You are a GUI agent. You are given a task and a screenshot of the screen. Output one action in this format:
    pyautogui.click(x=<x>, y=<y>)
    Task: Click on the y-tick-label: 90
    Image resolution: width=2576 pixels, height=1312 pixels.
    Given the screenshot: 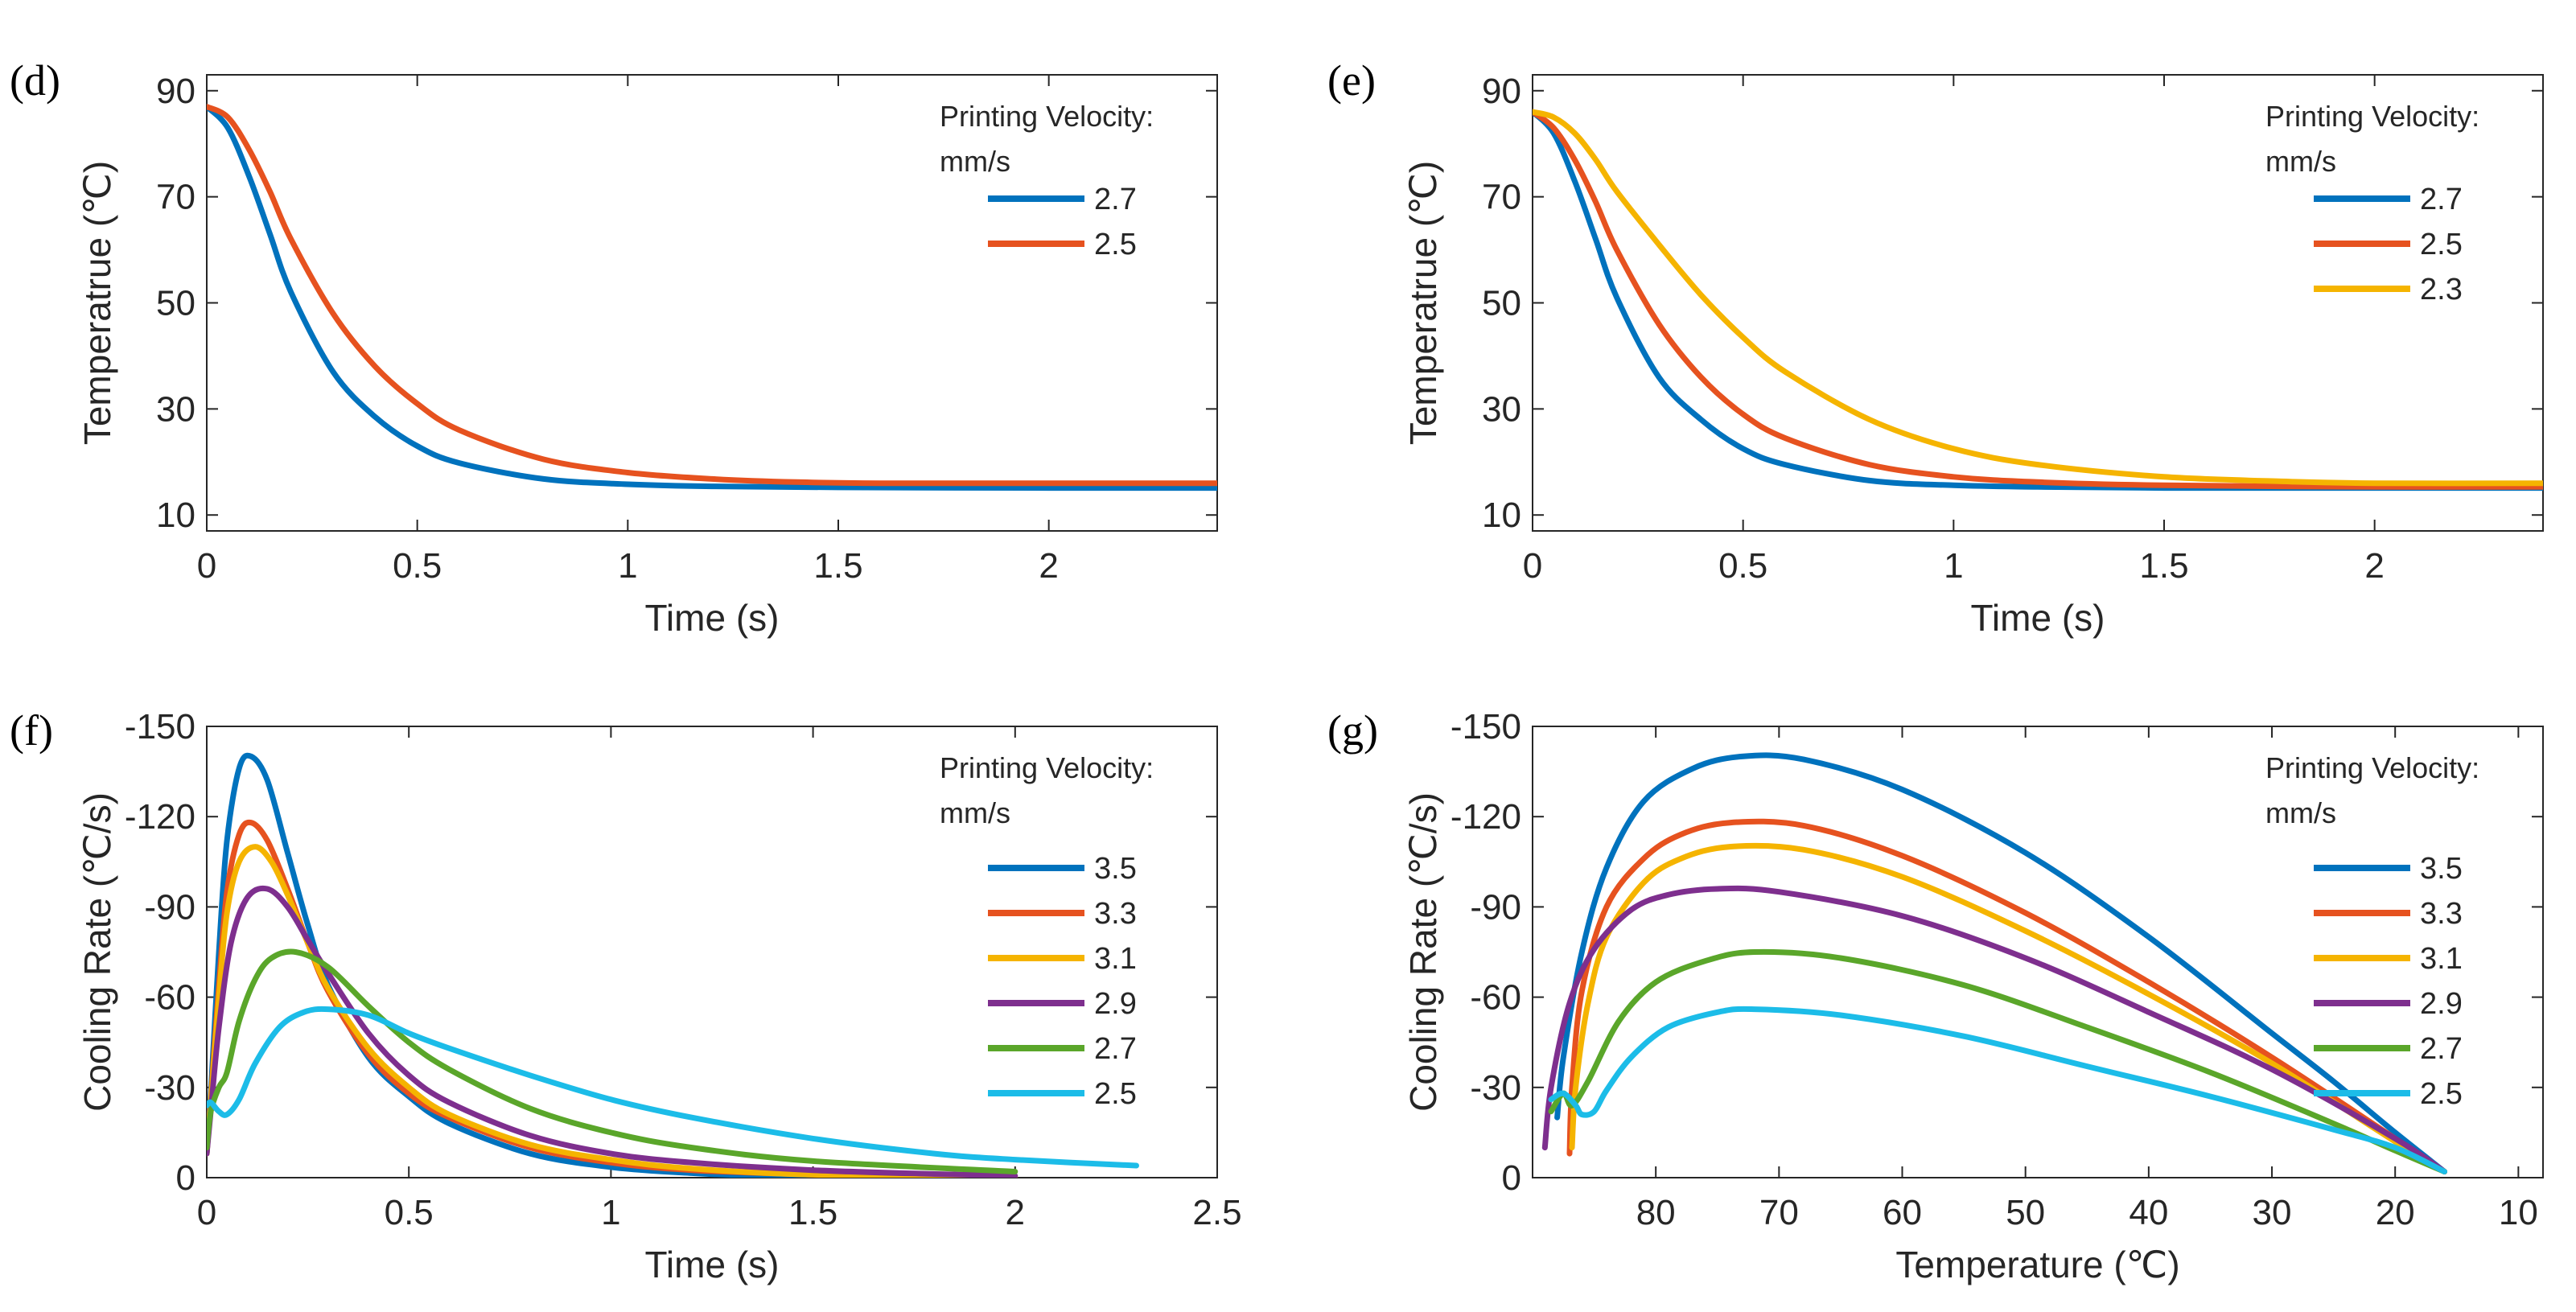 What is the action you would take?
    pyautogui.click(x=1501, y=91)
    